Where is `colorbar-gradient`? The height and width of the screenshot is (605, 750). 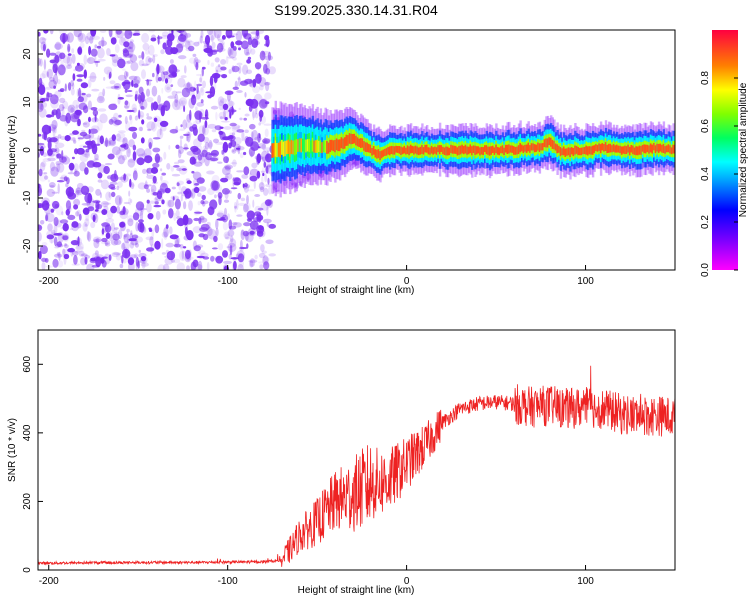 colorbar-gradient is located at coordinates (725, 150).